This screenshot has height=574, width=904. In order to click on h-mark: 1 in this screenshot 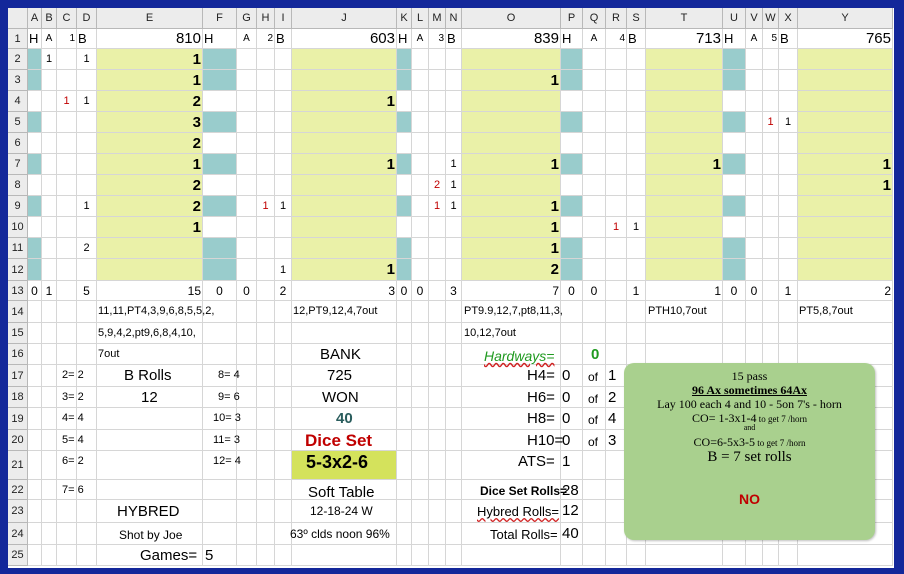, I will do `click(49, 59)`.